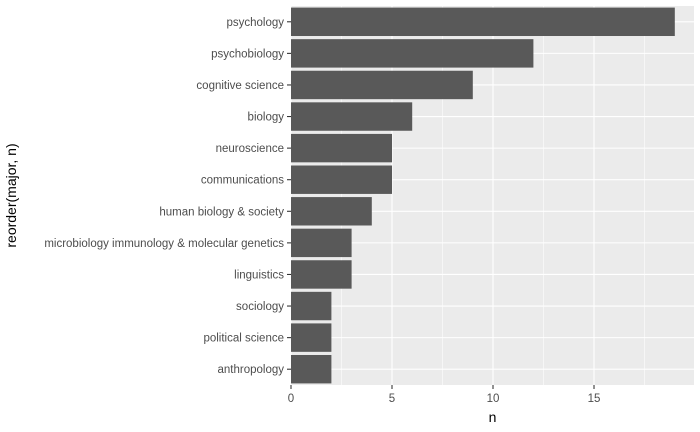 This screenshot has height=432, width=700. Describe the element at coordinates (594, 399) in the screenshot. I see `x-tick-label: 15` at that location.